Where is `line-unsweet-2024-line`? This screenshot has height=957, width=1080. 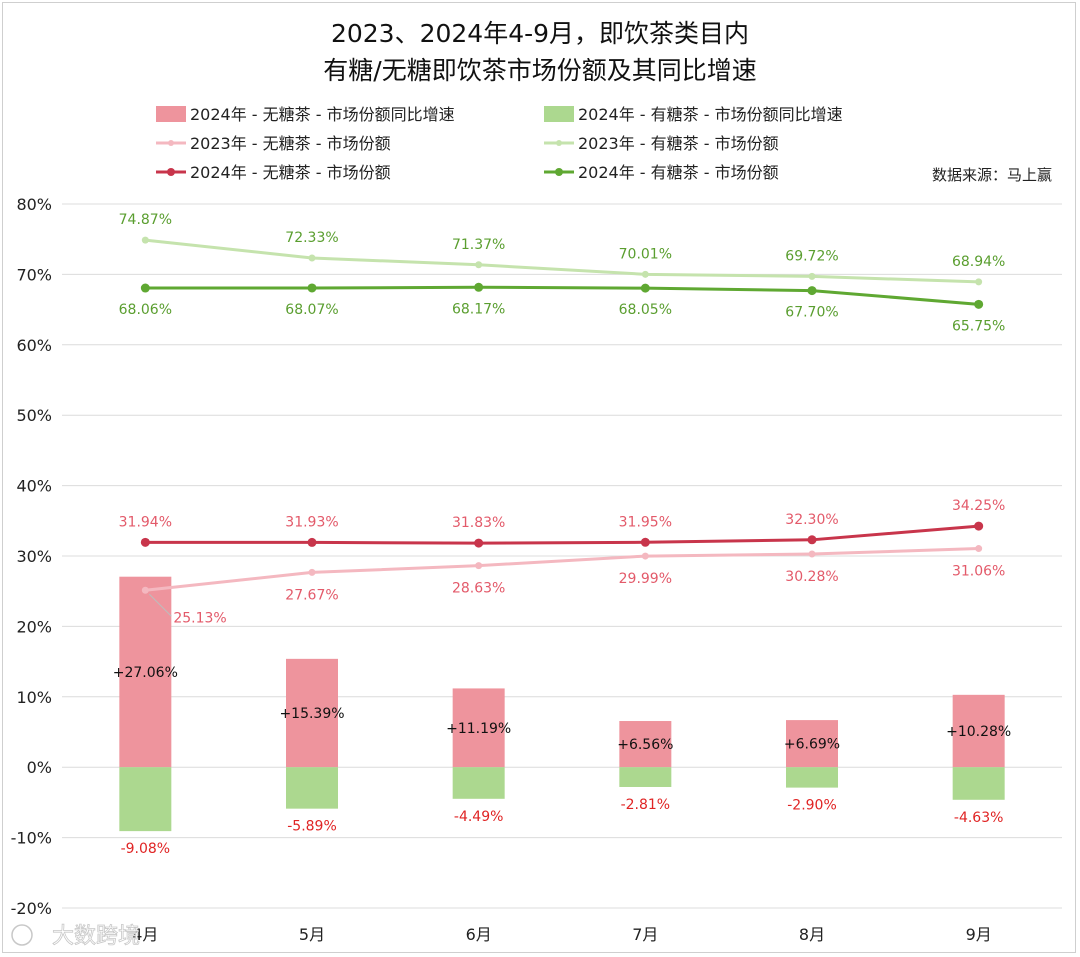
line-unsweet-2024-line is located at coordinates (562, 534).